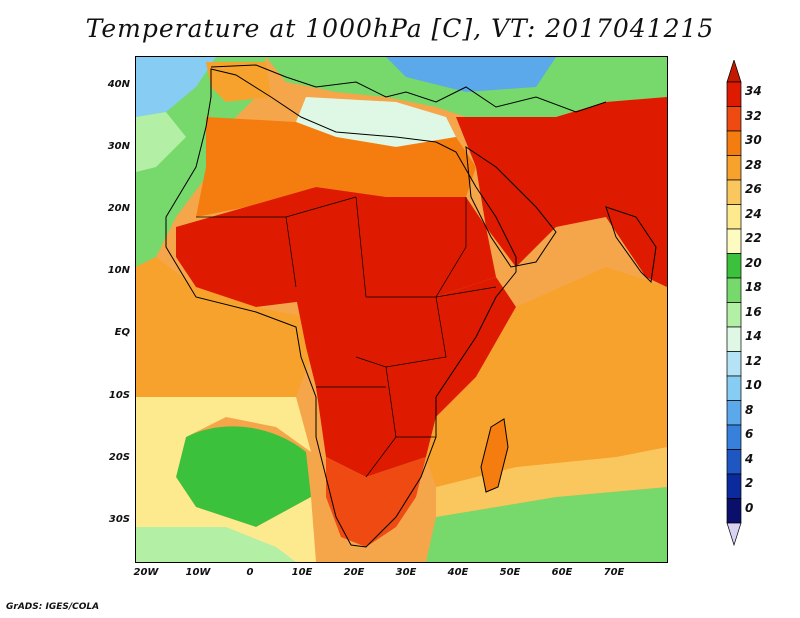 The image size is (800, 618). What do you see at coordinates (753, 238) in the screenshot?
I see `colorbar-label: 22` at bounding box center [753, 238].